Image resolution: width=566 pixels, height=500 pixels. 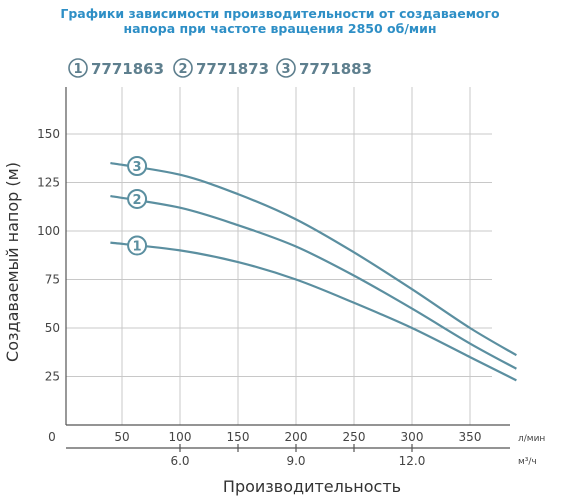 I want to click on legend-badge-number: 2, so click(x=182, y=69).